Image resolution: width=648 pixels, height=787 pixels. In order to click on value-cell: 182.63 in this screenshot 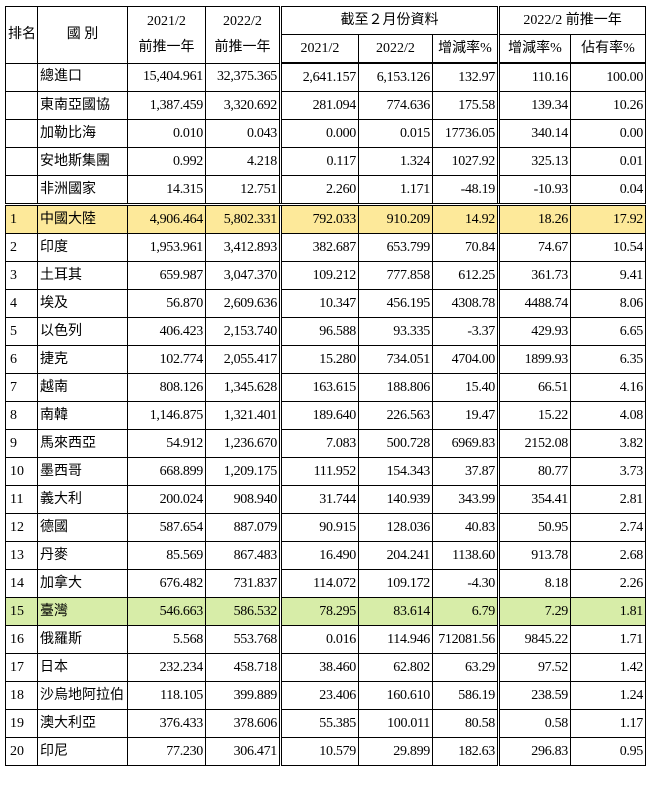, I will do `click(465, 751)`.